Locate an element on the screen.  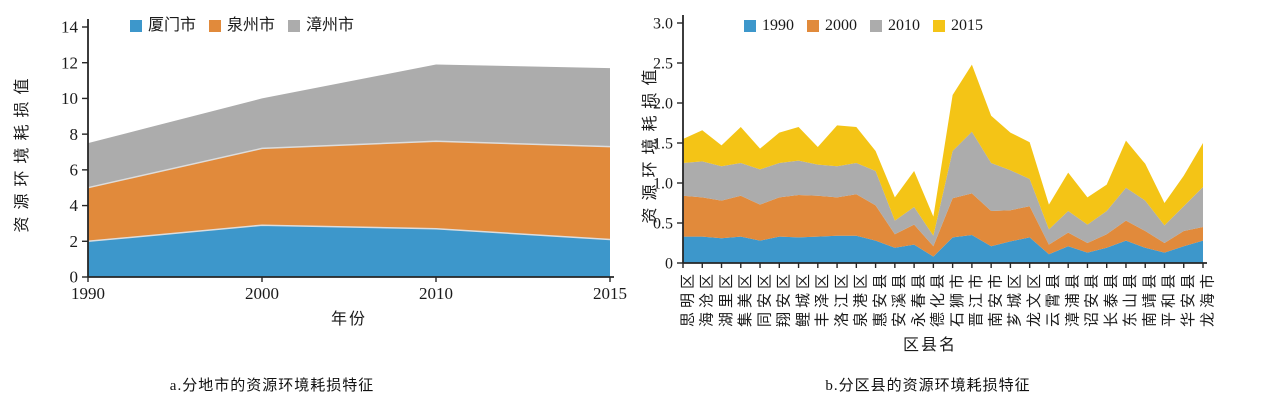
x-tick-label: 芗城区 is located at coordinates (1015, 298).